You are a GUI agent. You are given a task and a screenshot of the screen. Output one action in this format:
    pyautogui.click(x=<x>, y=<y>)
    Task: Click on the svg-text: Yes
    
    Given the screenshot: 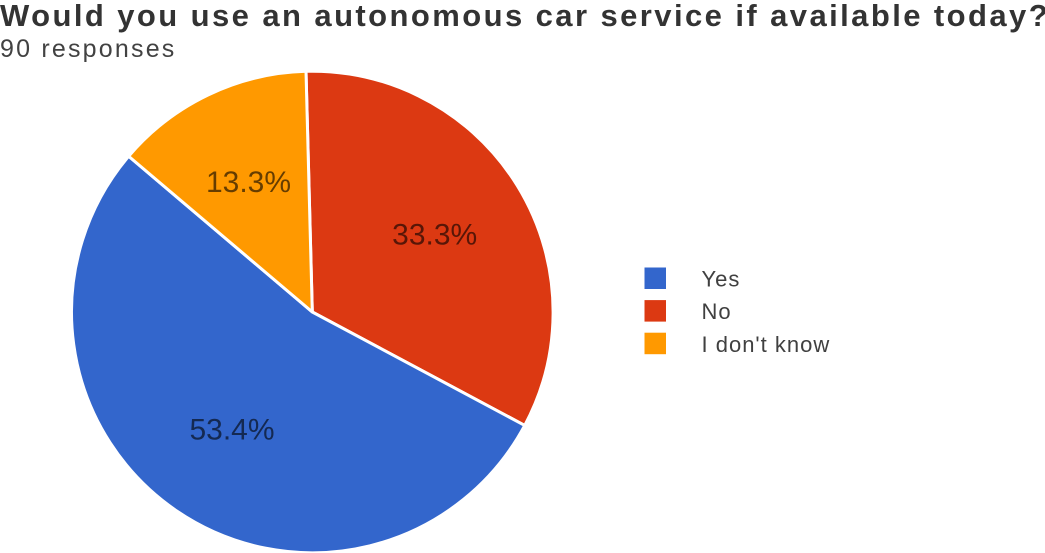 What is the action you would take?
    pyautogui.click(x=721, y=279)
    